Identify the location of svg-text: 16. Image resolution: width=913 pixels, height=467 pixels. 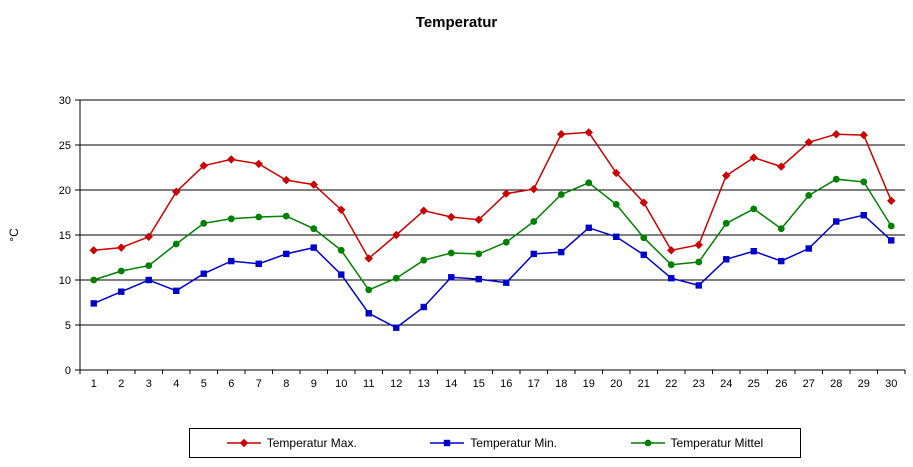
(506, 384).